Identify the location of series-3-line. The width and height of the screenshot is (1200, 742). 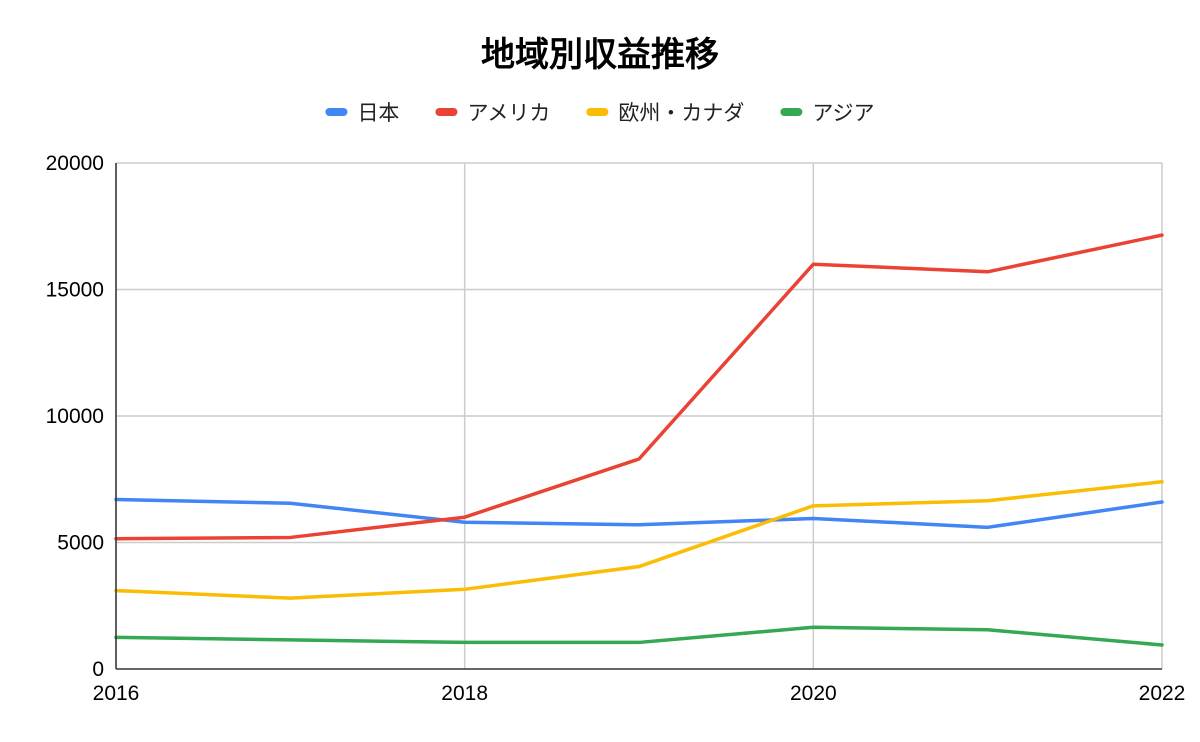
(639, 540).